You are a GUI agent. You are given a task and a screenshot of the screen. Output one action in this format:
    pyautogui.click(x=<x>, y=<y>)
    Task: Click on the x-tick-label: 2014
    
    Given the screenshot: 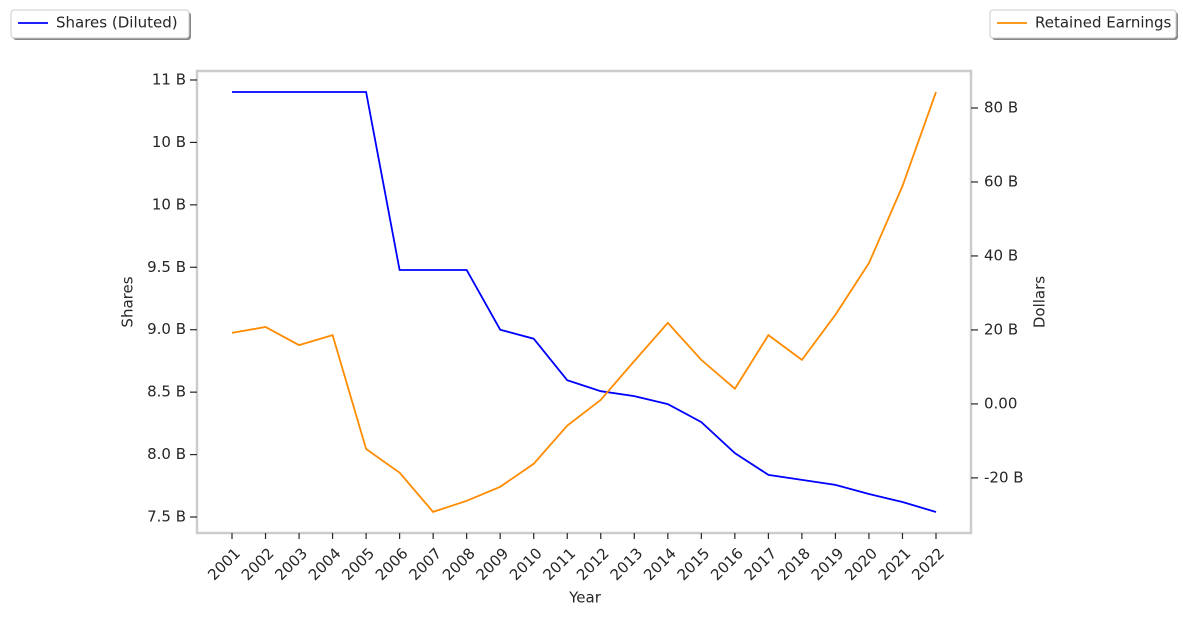 What is the action you would take?
    pyautogui.click(x=660, y=564)
    